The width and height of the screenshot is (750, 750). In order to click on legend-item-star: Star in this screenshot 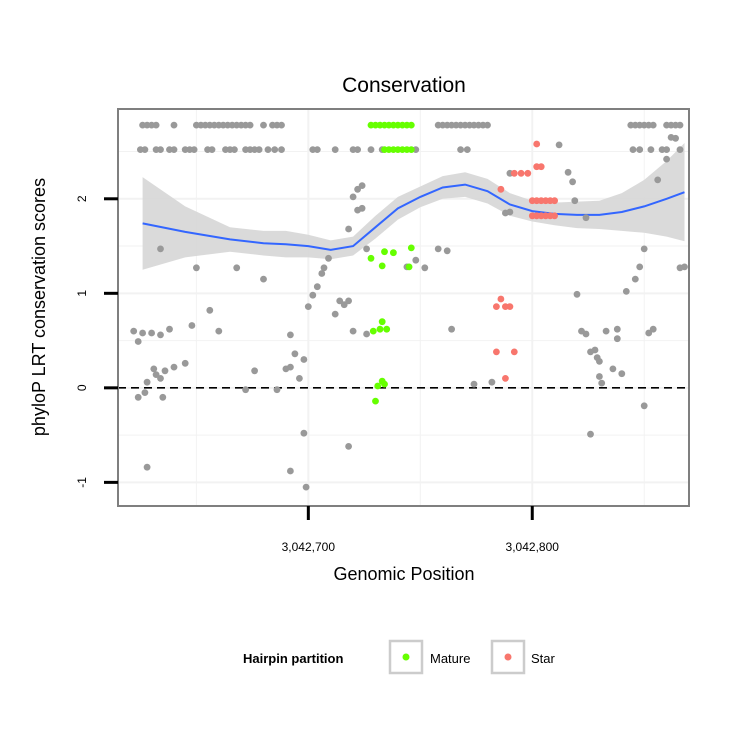, I will do `click(523, 657)`.